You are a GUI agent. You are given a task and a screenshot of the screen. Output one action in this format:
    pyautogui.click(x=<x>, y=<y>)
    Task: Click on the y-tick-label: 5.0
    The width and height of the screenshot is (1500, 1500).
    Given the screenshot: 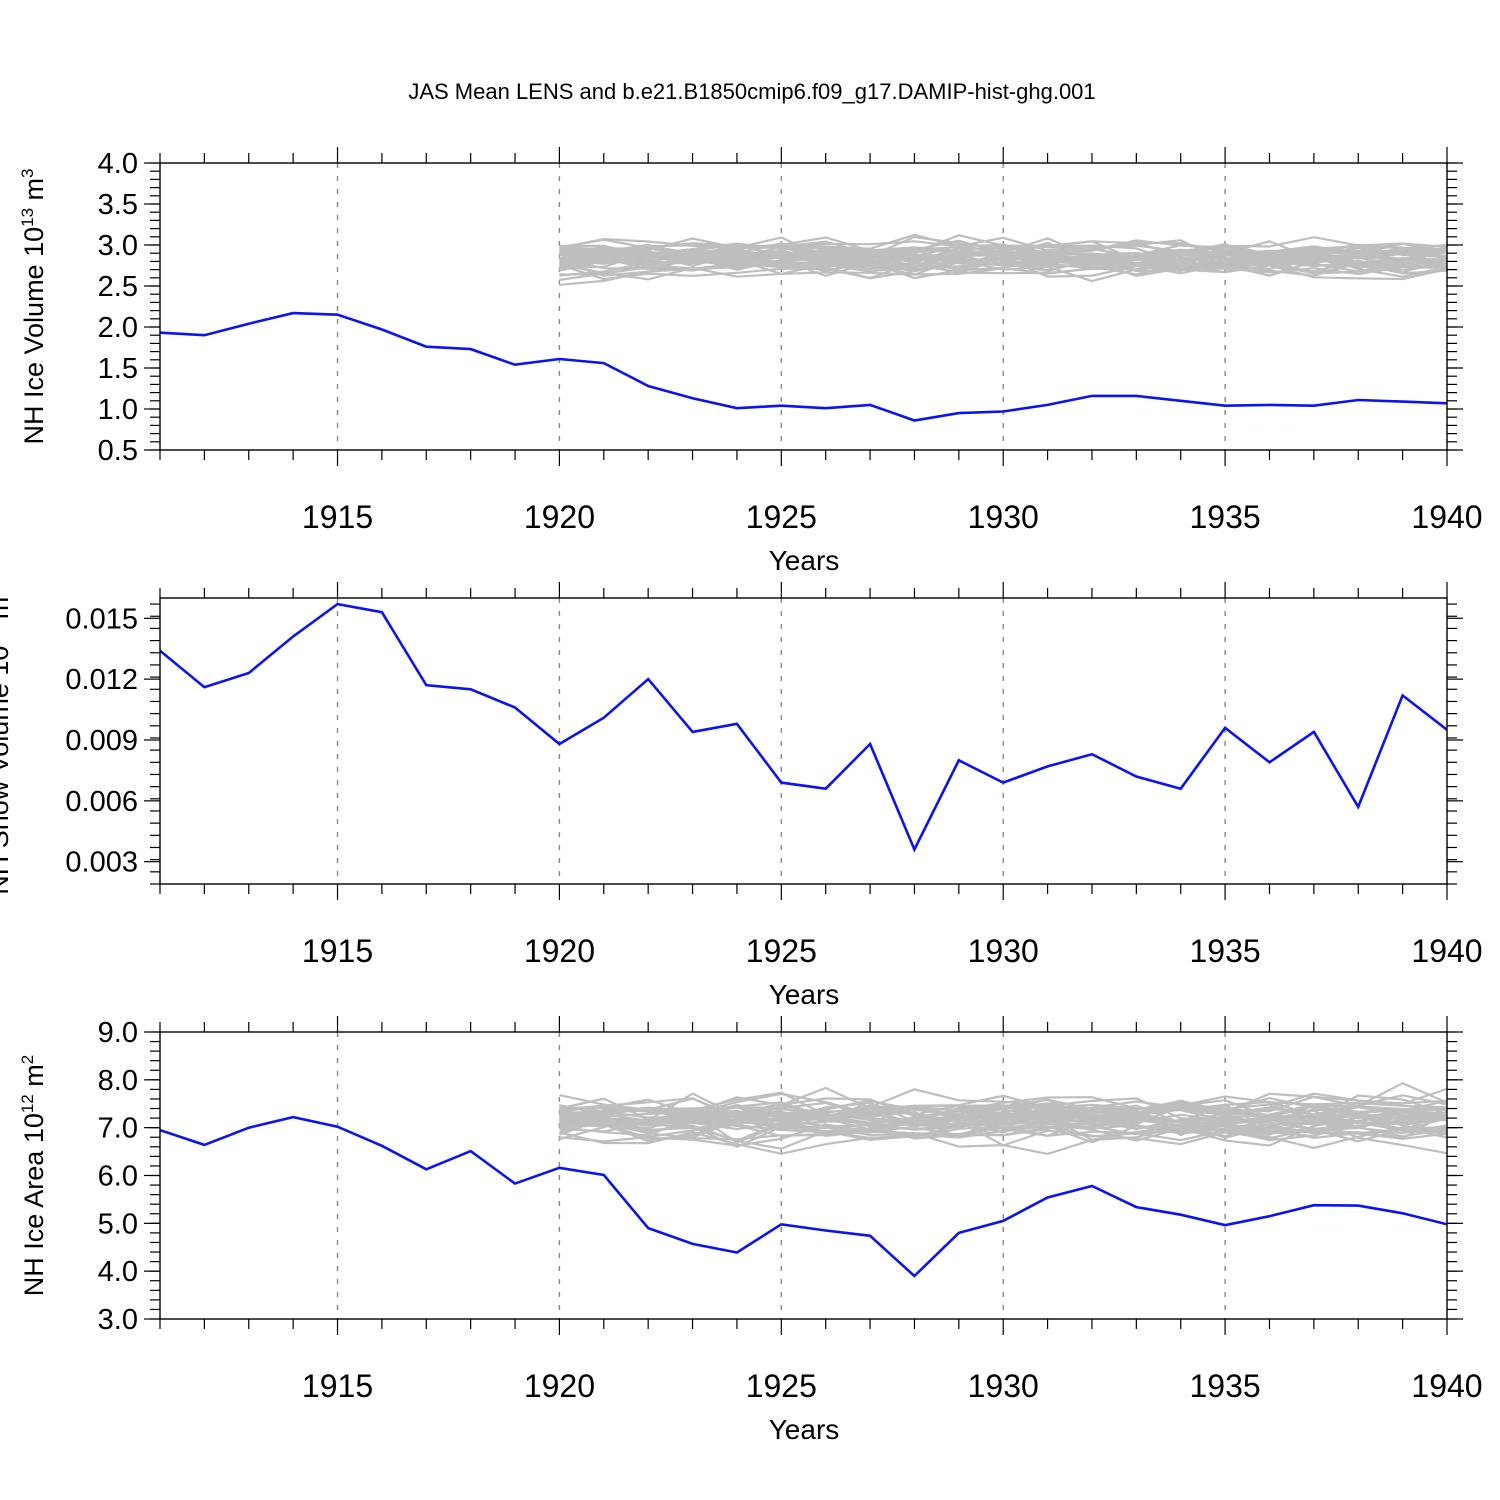 What is the action you would take?
    pyautogui.click(x=118, y=1224)
    